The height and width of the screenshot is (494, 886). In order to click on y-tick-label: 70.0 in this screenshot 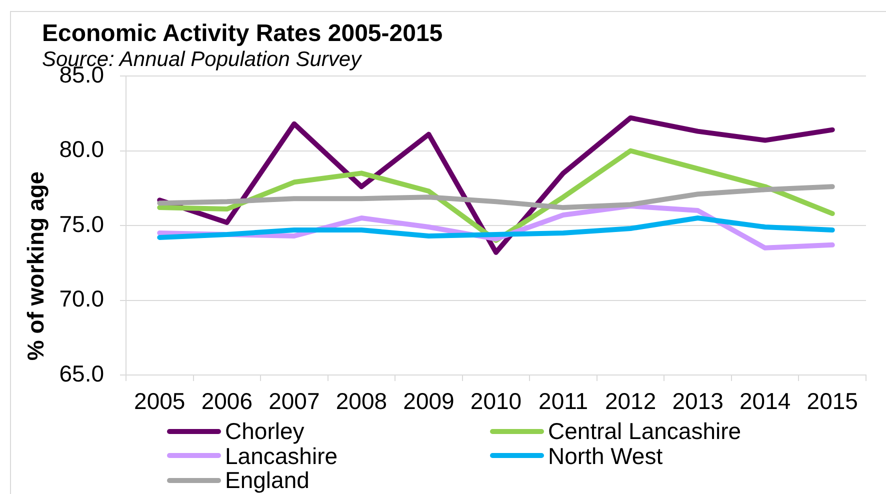, I will do `click(81, 299)`.